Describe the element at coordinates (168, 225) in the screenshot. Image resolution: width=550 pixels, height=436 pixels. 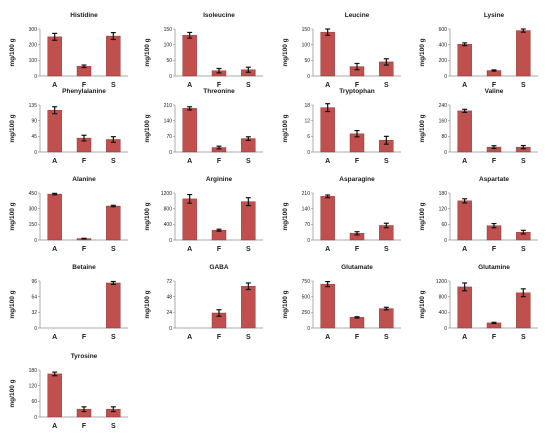
I see `y-tick-label: 400` at that location.